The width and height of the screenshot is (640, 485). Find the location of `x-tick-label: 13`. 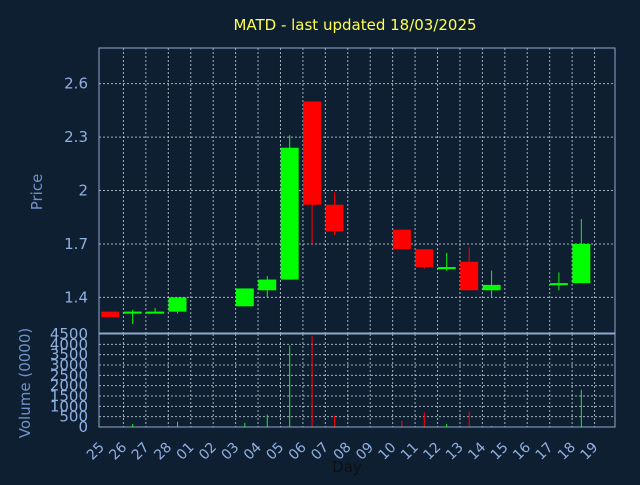

x-tick-label: 13 is located at coordinates (455, 452).